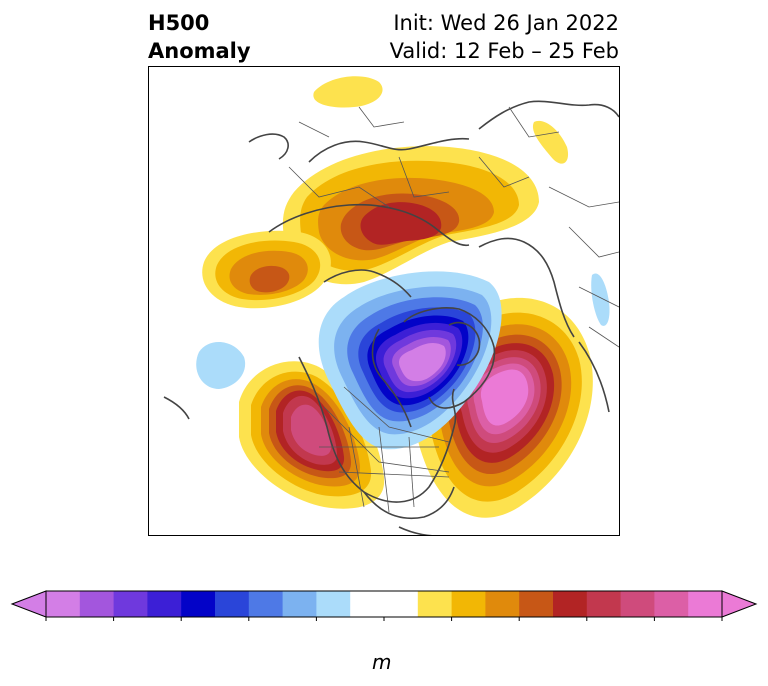 The height and width of the screenshot is (686, 768). What do you see at coordinates (504, 51) in the screenshot?
I see `valid-range: Valid: 12 Feb – 25 Feb` at bounding box center [504, 51].